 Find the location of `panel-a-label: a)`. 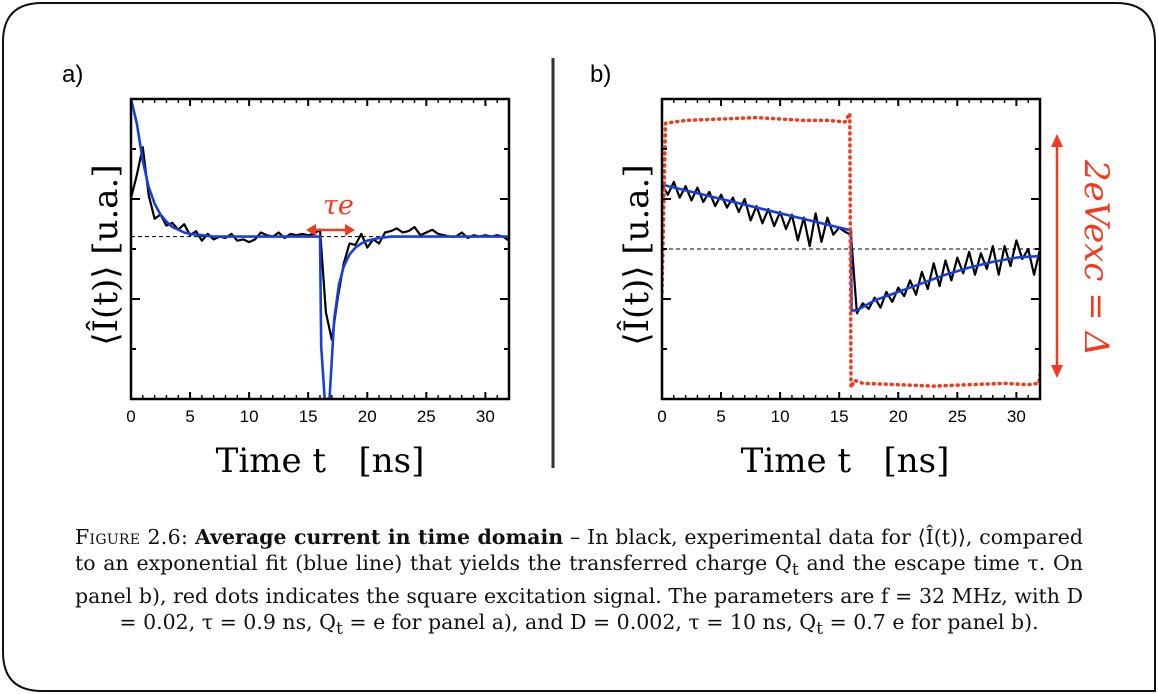

panel-a-label: a) is located at coordinates (72, 74).